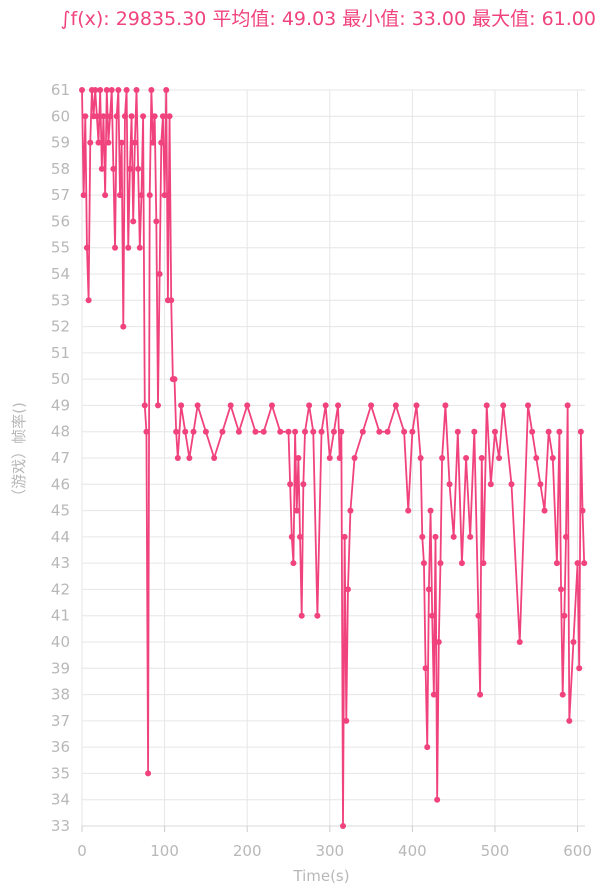  What do you see at coordinates (60, 616) in the screenshot?
I see `y-tick-label: 41` at bounding box center [60, 616].